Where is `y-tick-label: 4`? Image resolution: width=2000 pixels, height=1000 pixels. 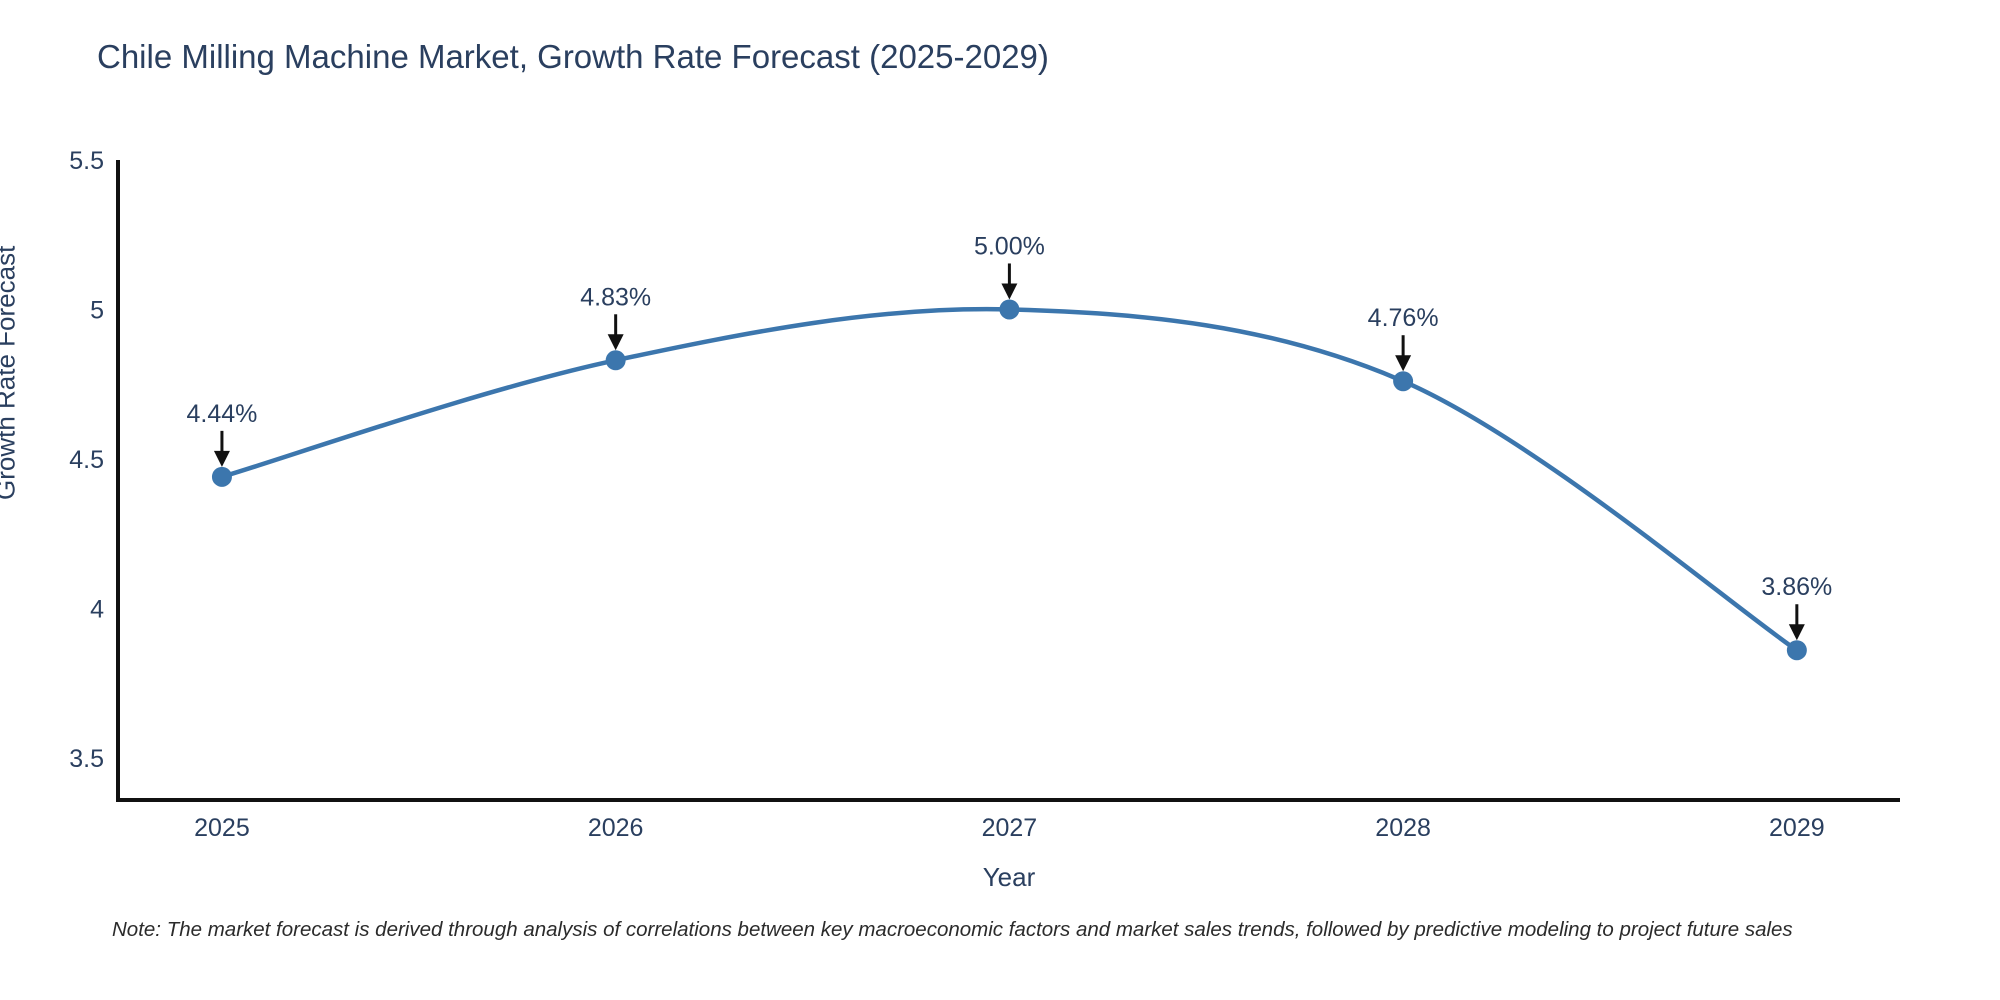
y-tick-label: 4 is located at coordinates (97, 609).